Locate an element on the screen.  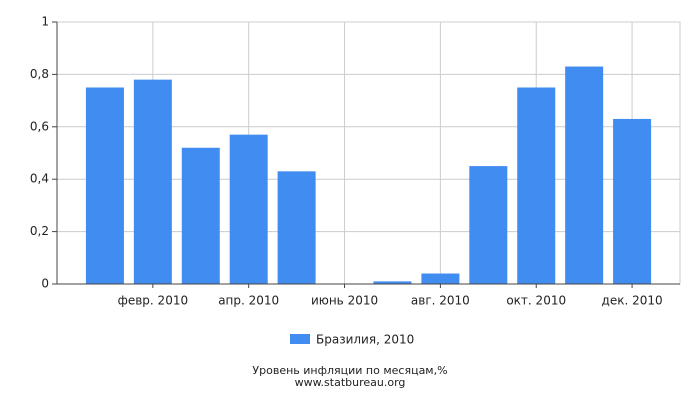
x-tick-label: окт. 2010 is located at coordinates (536, 301).